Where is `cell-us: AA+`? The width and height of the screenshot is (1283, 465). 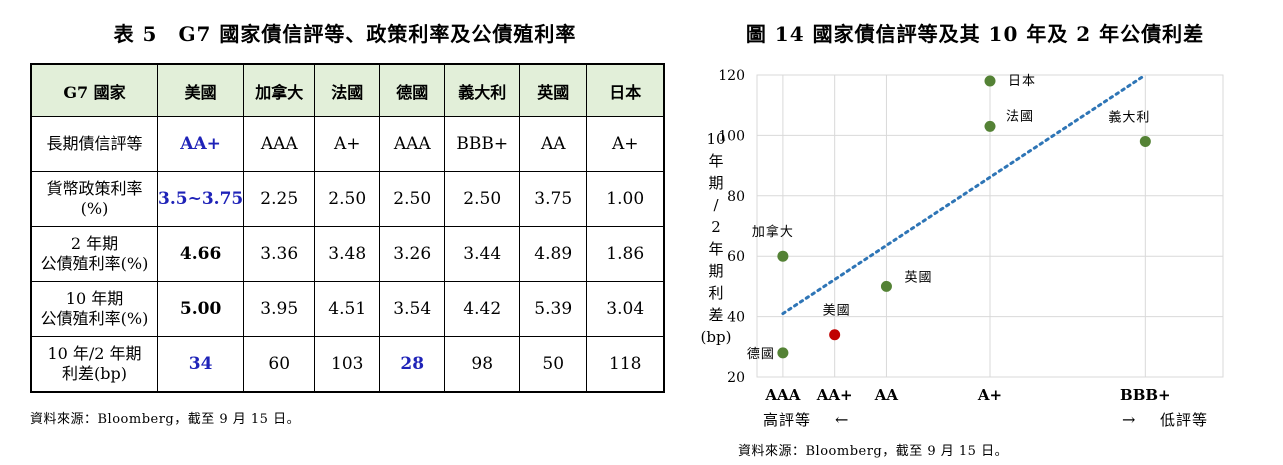
cell-us: AA+ is located at coordinates (200, 144).